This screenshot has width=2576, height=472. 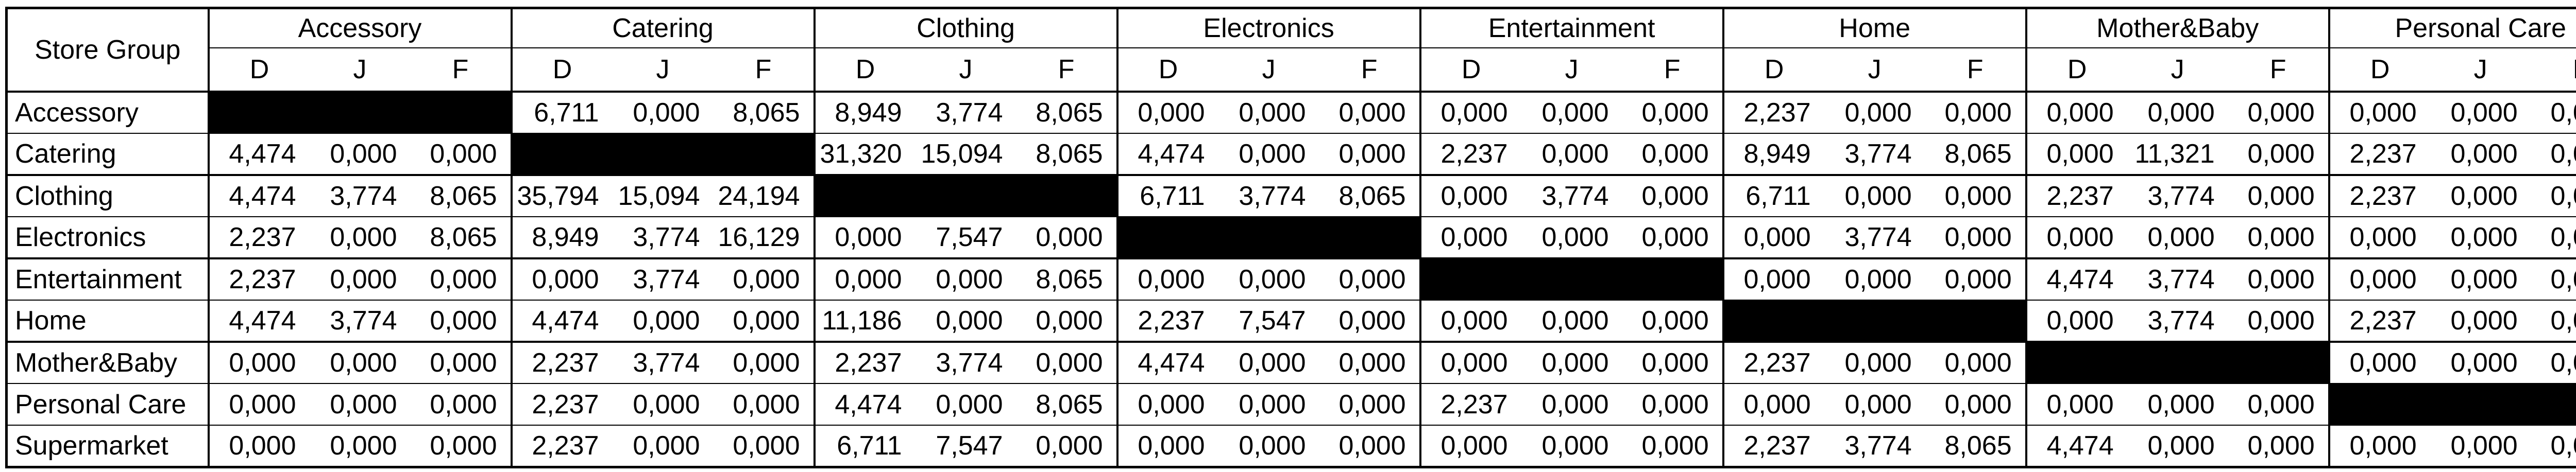 I want to click on group-header-electronics: Electronics, so click(x=1268, y=28).